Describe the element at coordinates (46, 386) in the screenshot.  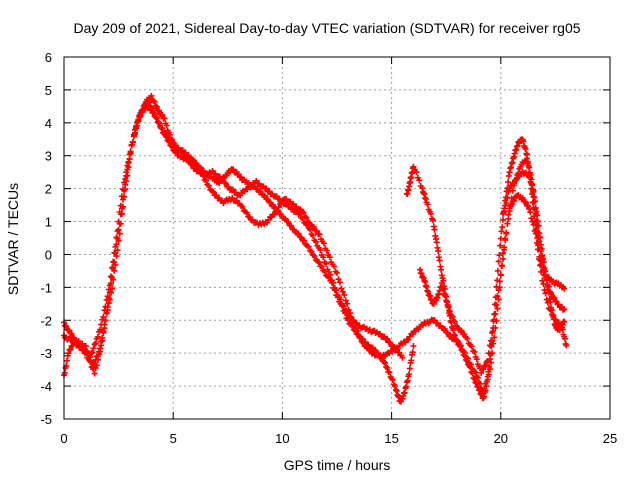
I see `y-tick-label: -4` at that location.